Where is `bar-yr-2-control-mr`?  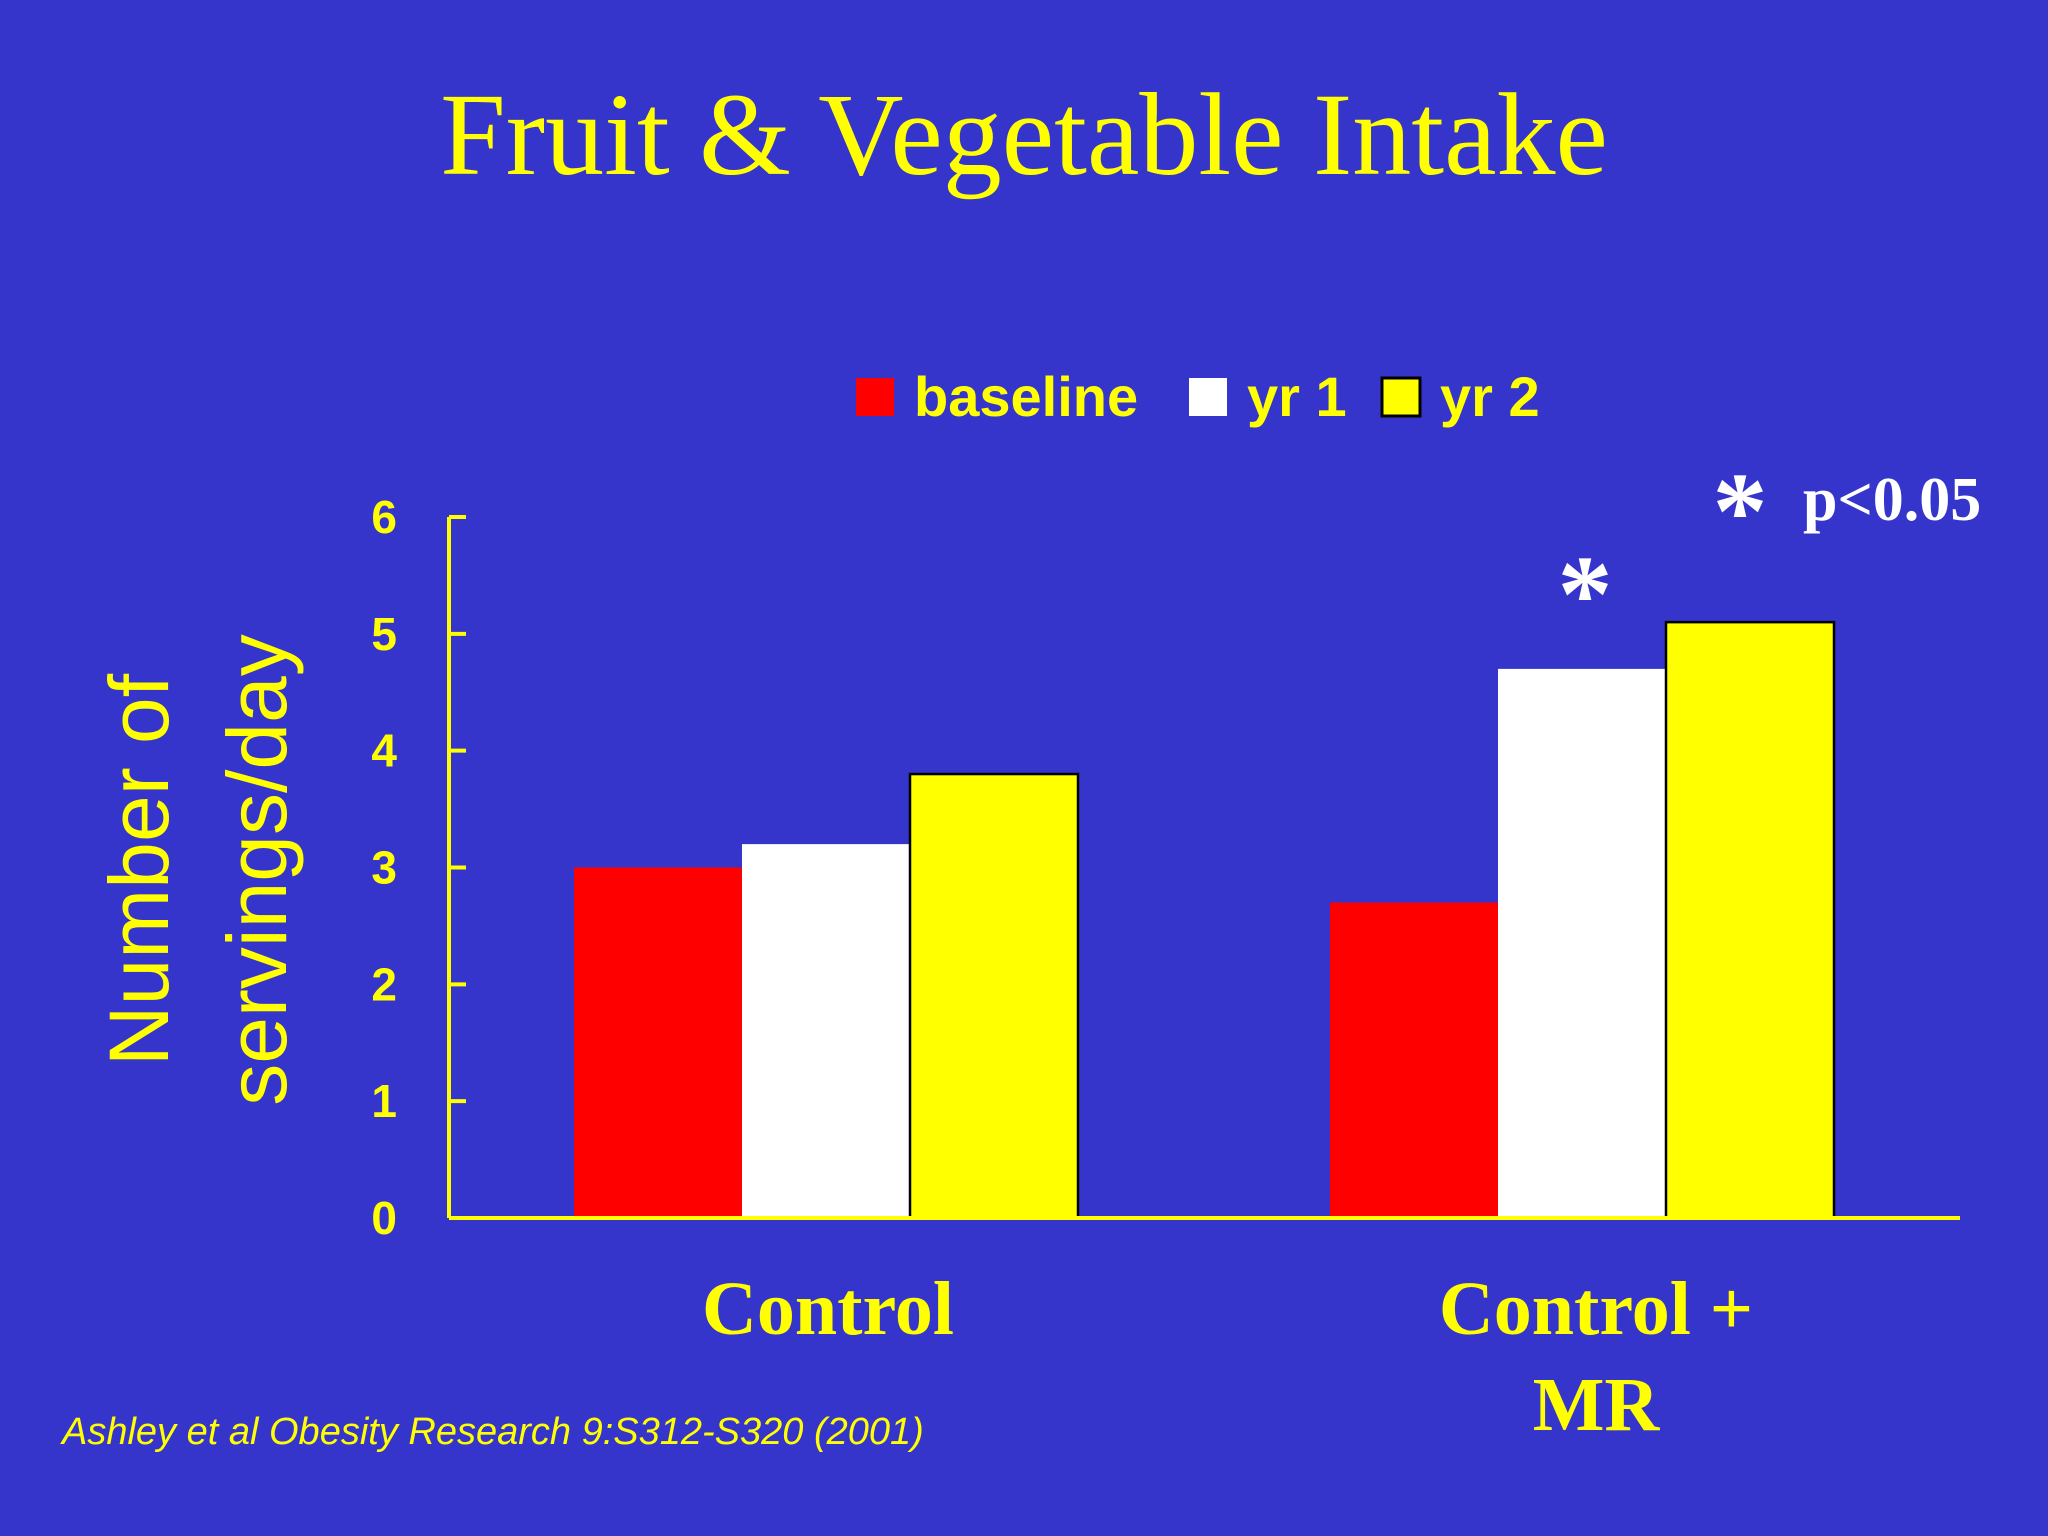 bar-yr-2-control-mr is located at coordinates (1750, 920).